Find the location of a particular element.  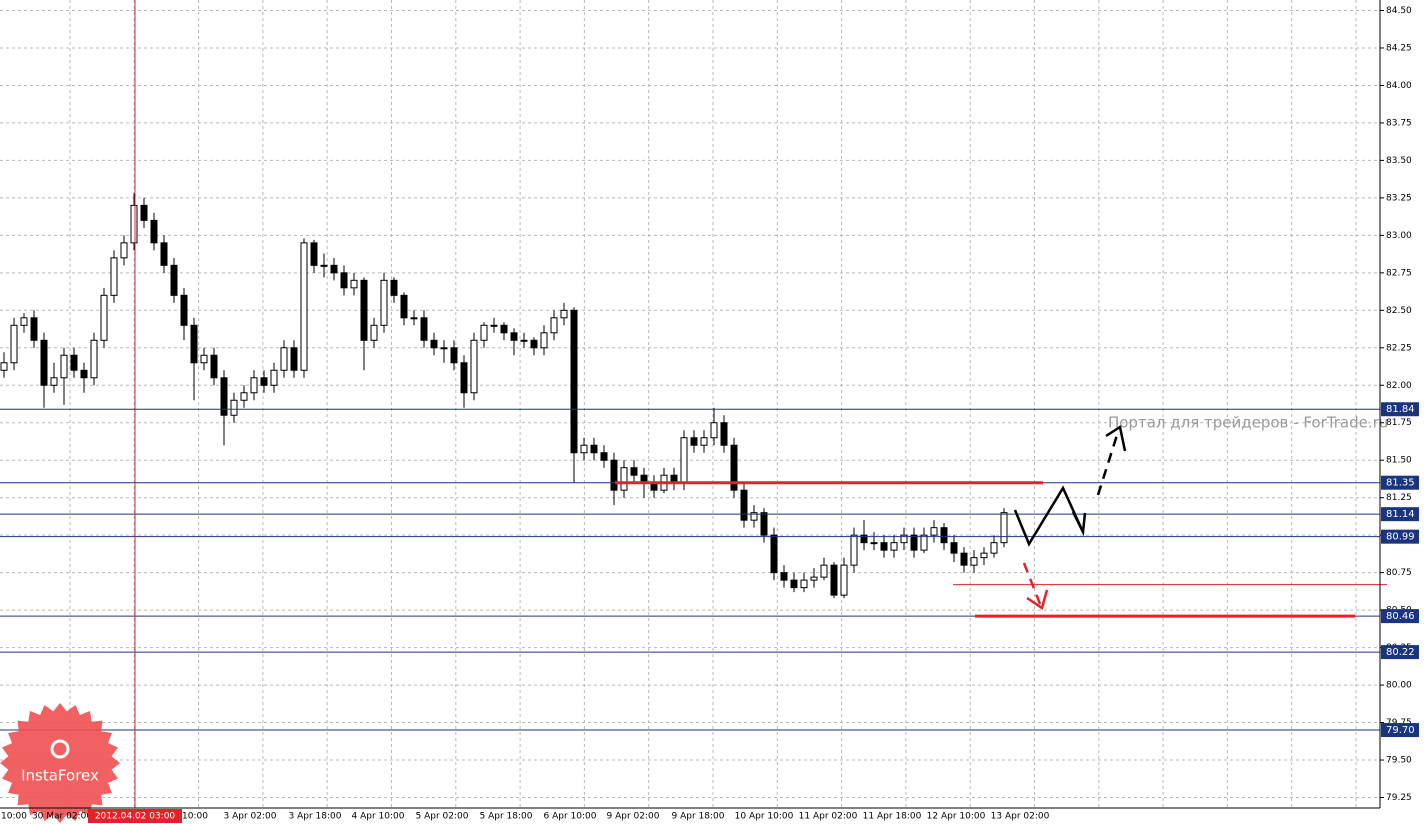

y-tick-label: 84.25 is located at coordinates (1399, 48).